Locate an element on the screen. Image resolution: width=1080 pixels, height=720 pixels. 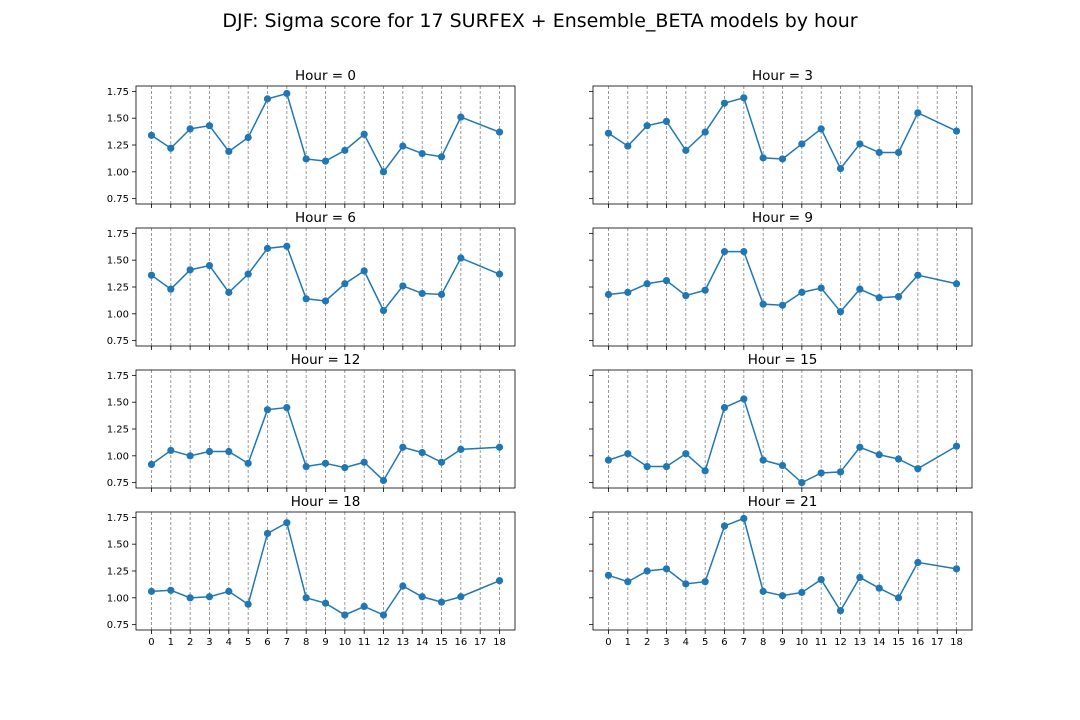
y-tick-label: 1.25 is located at coordinates (118, 572).